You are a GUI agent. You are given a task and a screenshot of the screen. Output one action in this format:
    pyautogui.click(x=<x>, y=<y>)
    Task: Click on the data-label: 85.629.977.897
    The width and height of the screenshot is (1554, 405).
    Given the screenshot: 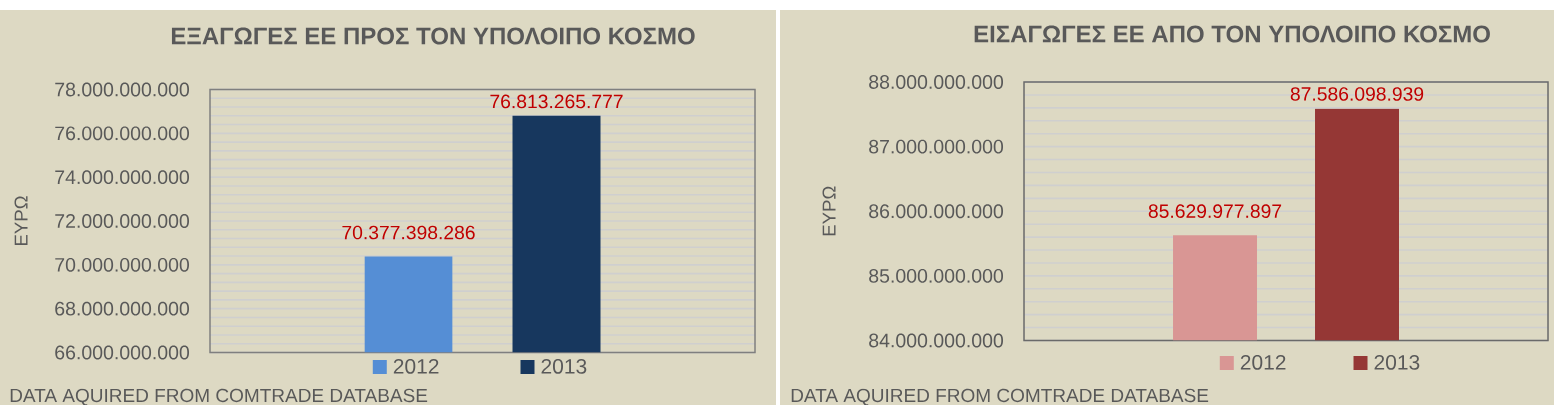 What is the action you would take?
    pyautogui.click(x=1215, y=211)
    